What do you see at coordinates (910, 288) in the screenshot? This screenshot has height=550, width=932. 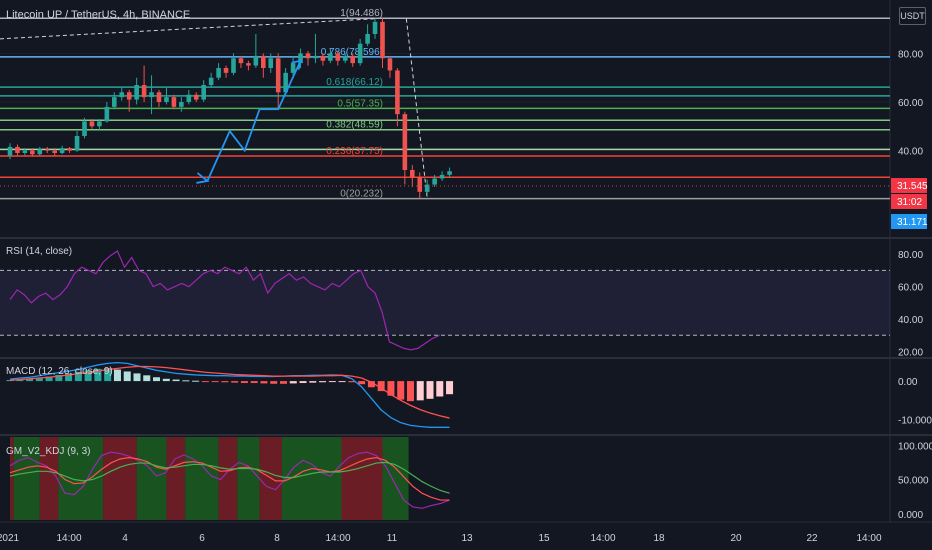 I see `rsi-tick-label: 60.00` at bounding box center [910, 288].